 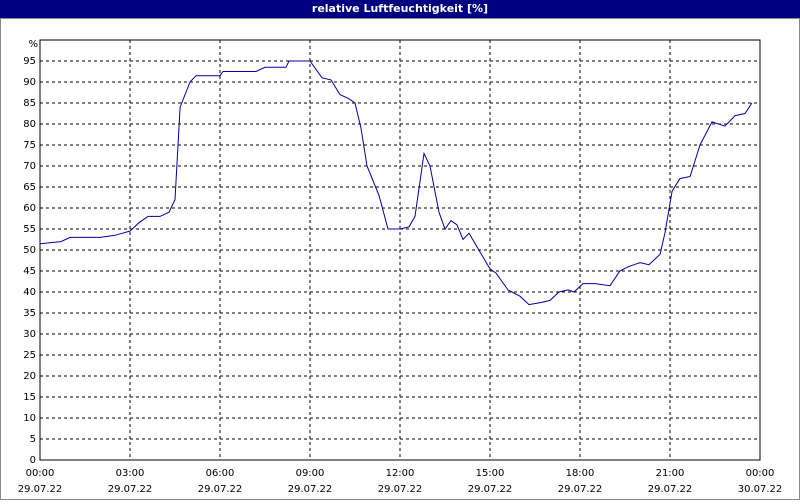 What do you see at coordinates (33, 44) in the screenshot?
I see `y-unit: %` at bounding box center [33, 44].